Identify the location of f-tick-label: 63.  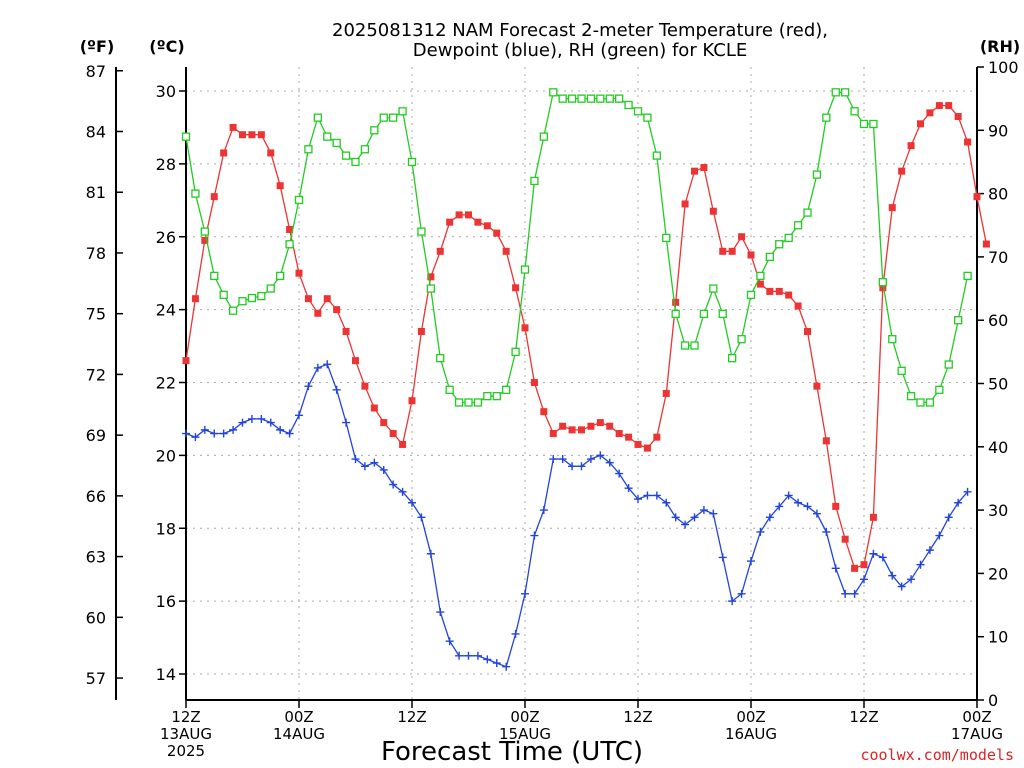
(96, 557).